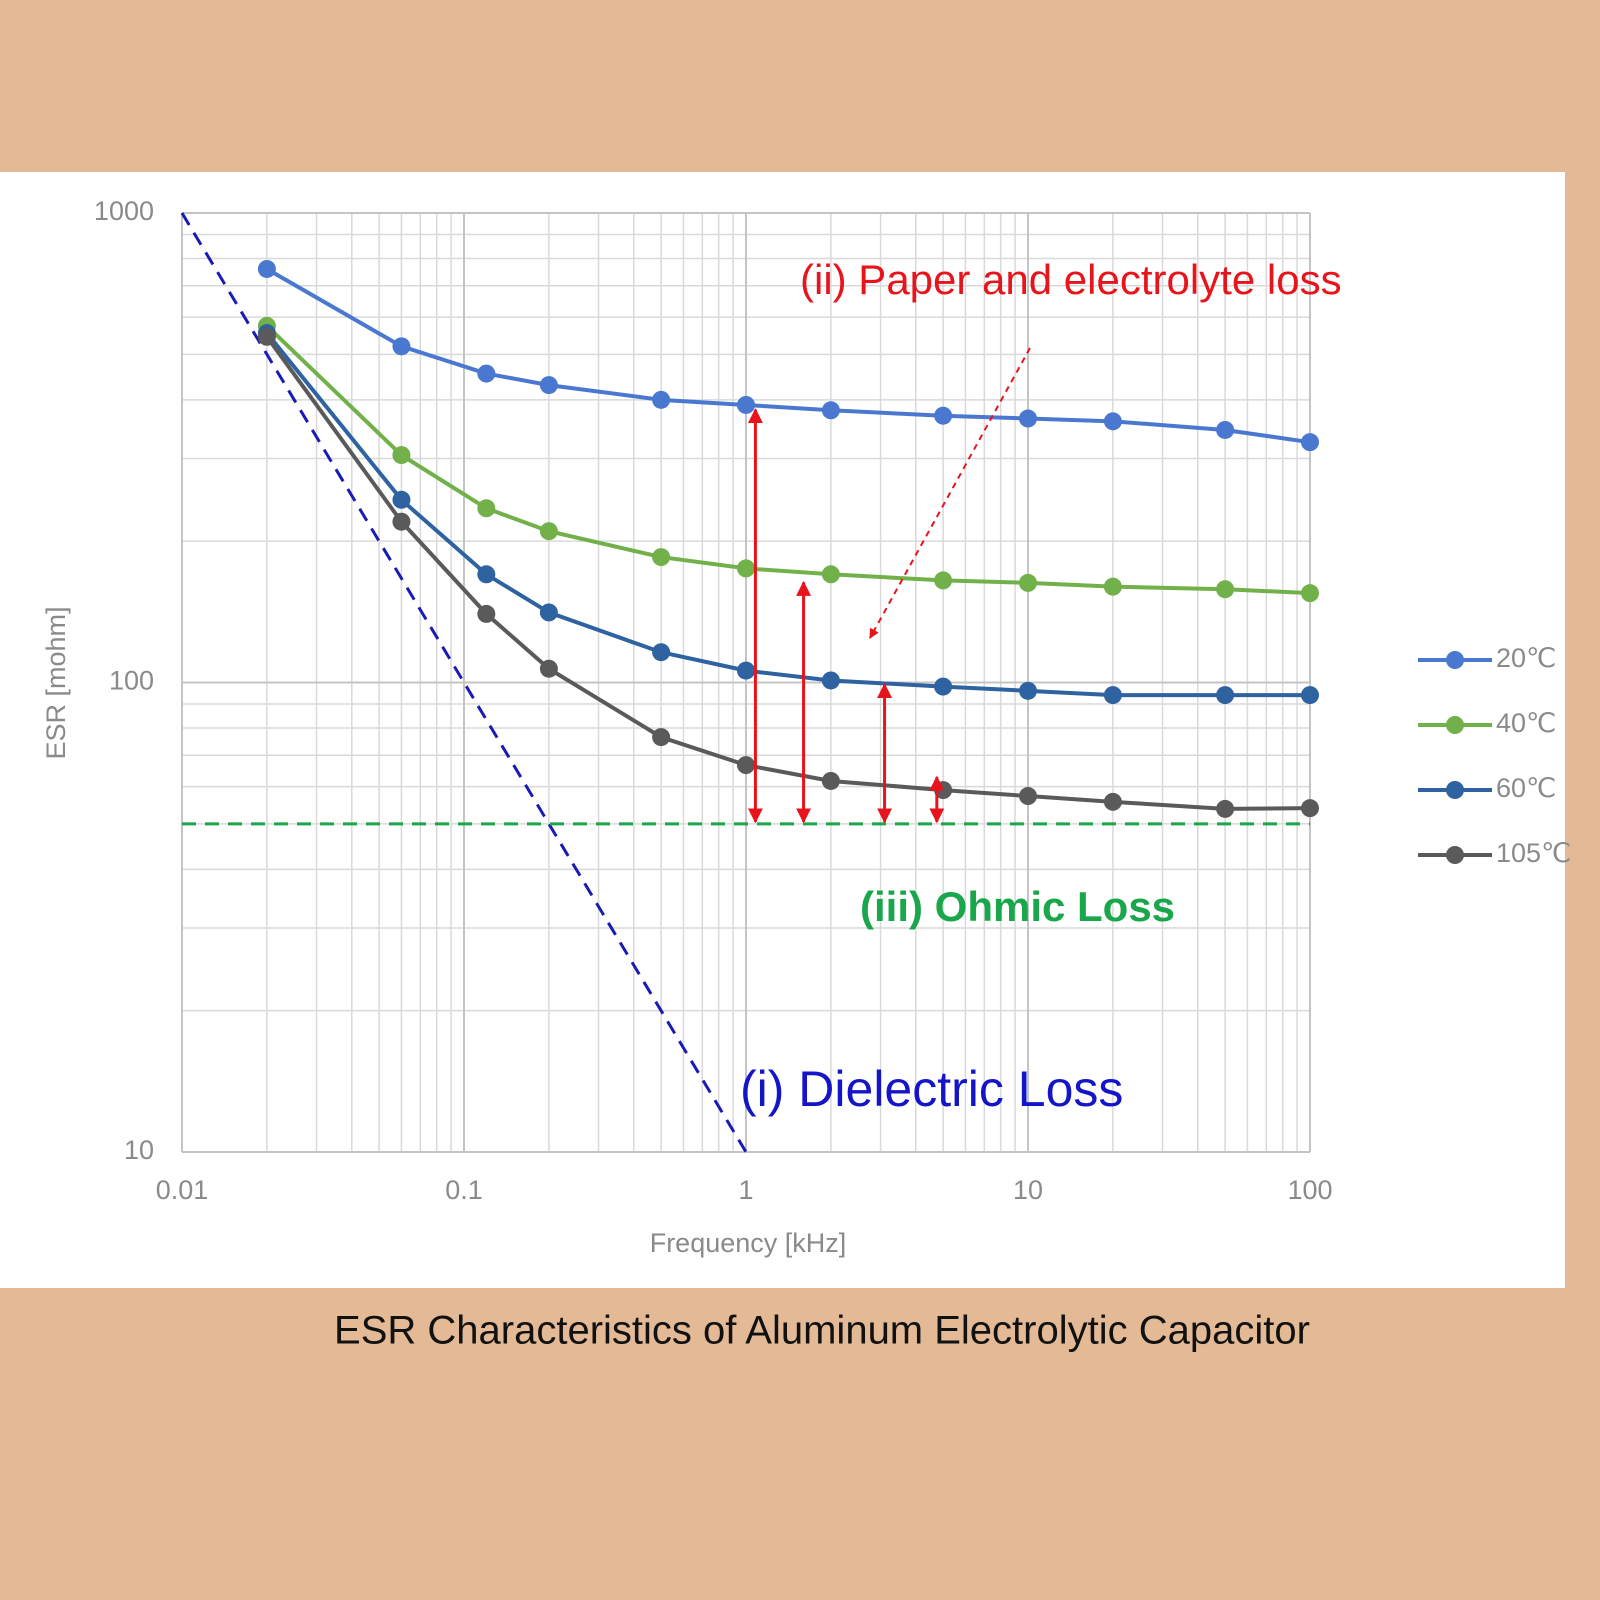 This screenshot has height=1600, width=1600. What do you see at coordinates (931, 1089) in the screenshot?
I see `annotation: (i) Dielectric Loss` at bounding box center [931, 1089].